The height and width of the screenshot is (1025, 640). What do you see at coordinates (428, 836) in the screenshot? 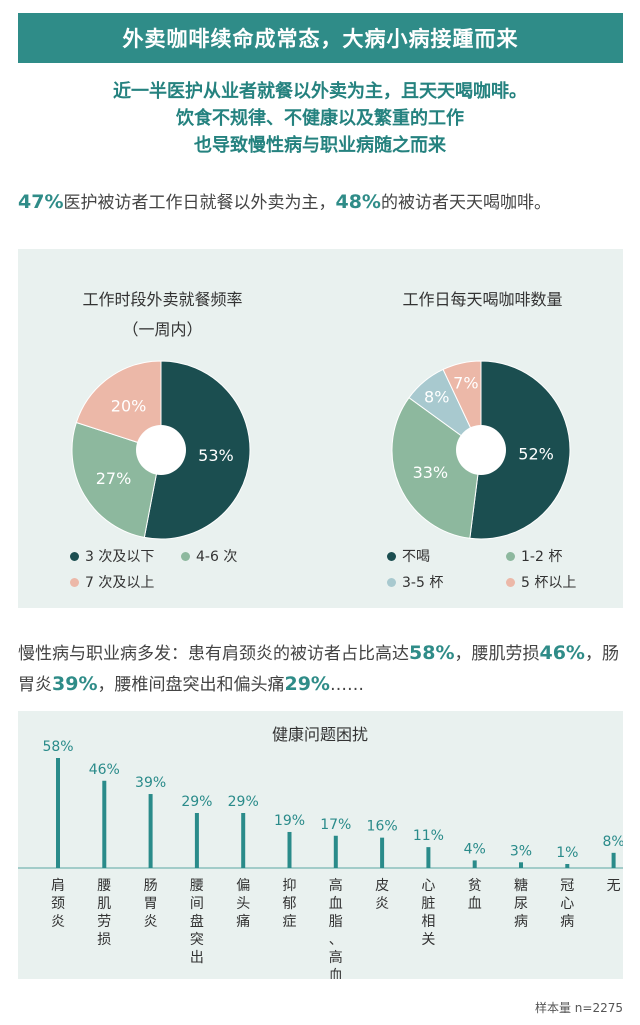
I see `bar-value-label-9: 11%` at bounding box center [428, 836].